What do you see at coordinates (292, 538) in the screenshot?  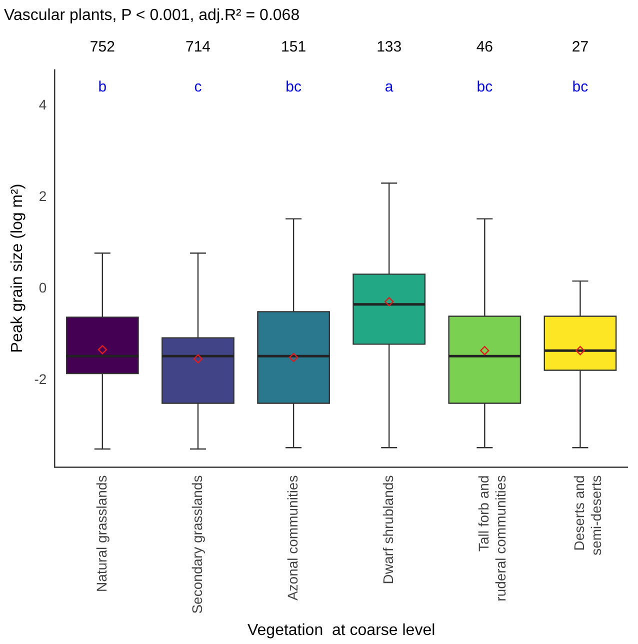 I see `x-tick-label: Azonal communities` at bounding box center [292, 538].